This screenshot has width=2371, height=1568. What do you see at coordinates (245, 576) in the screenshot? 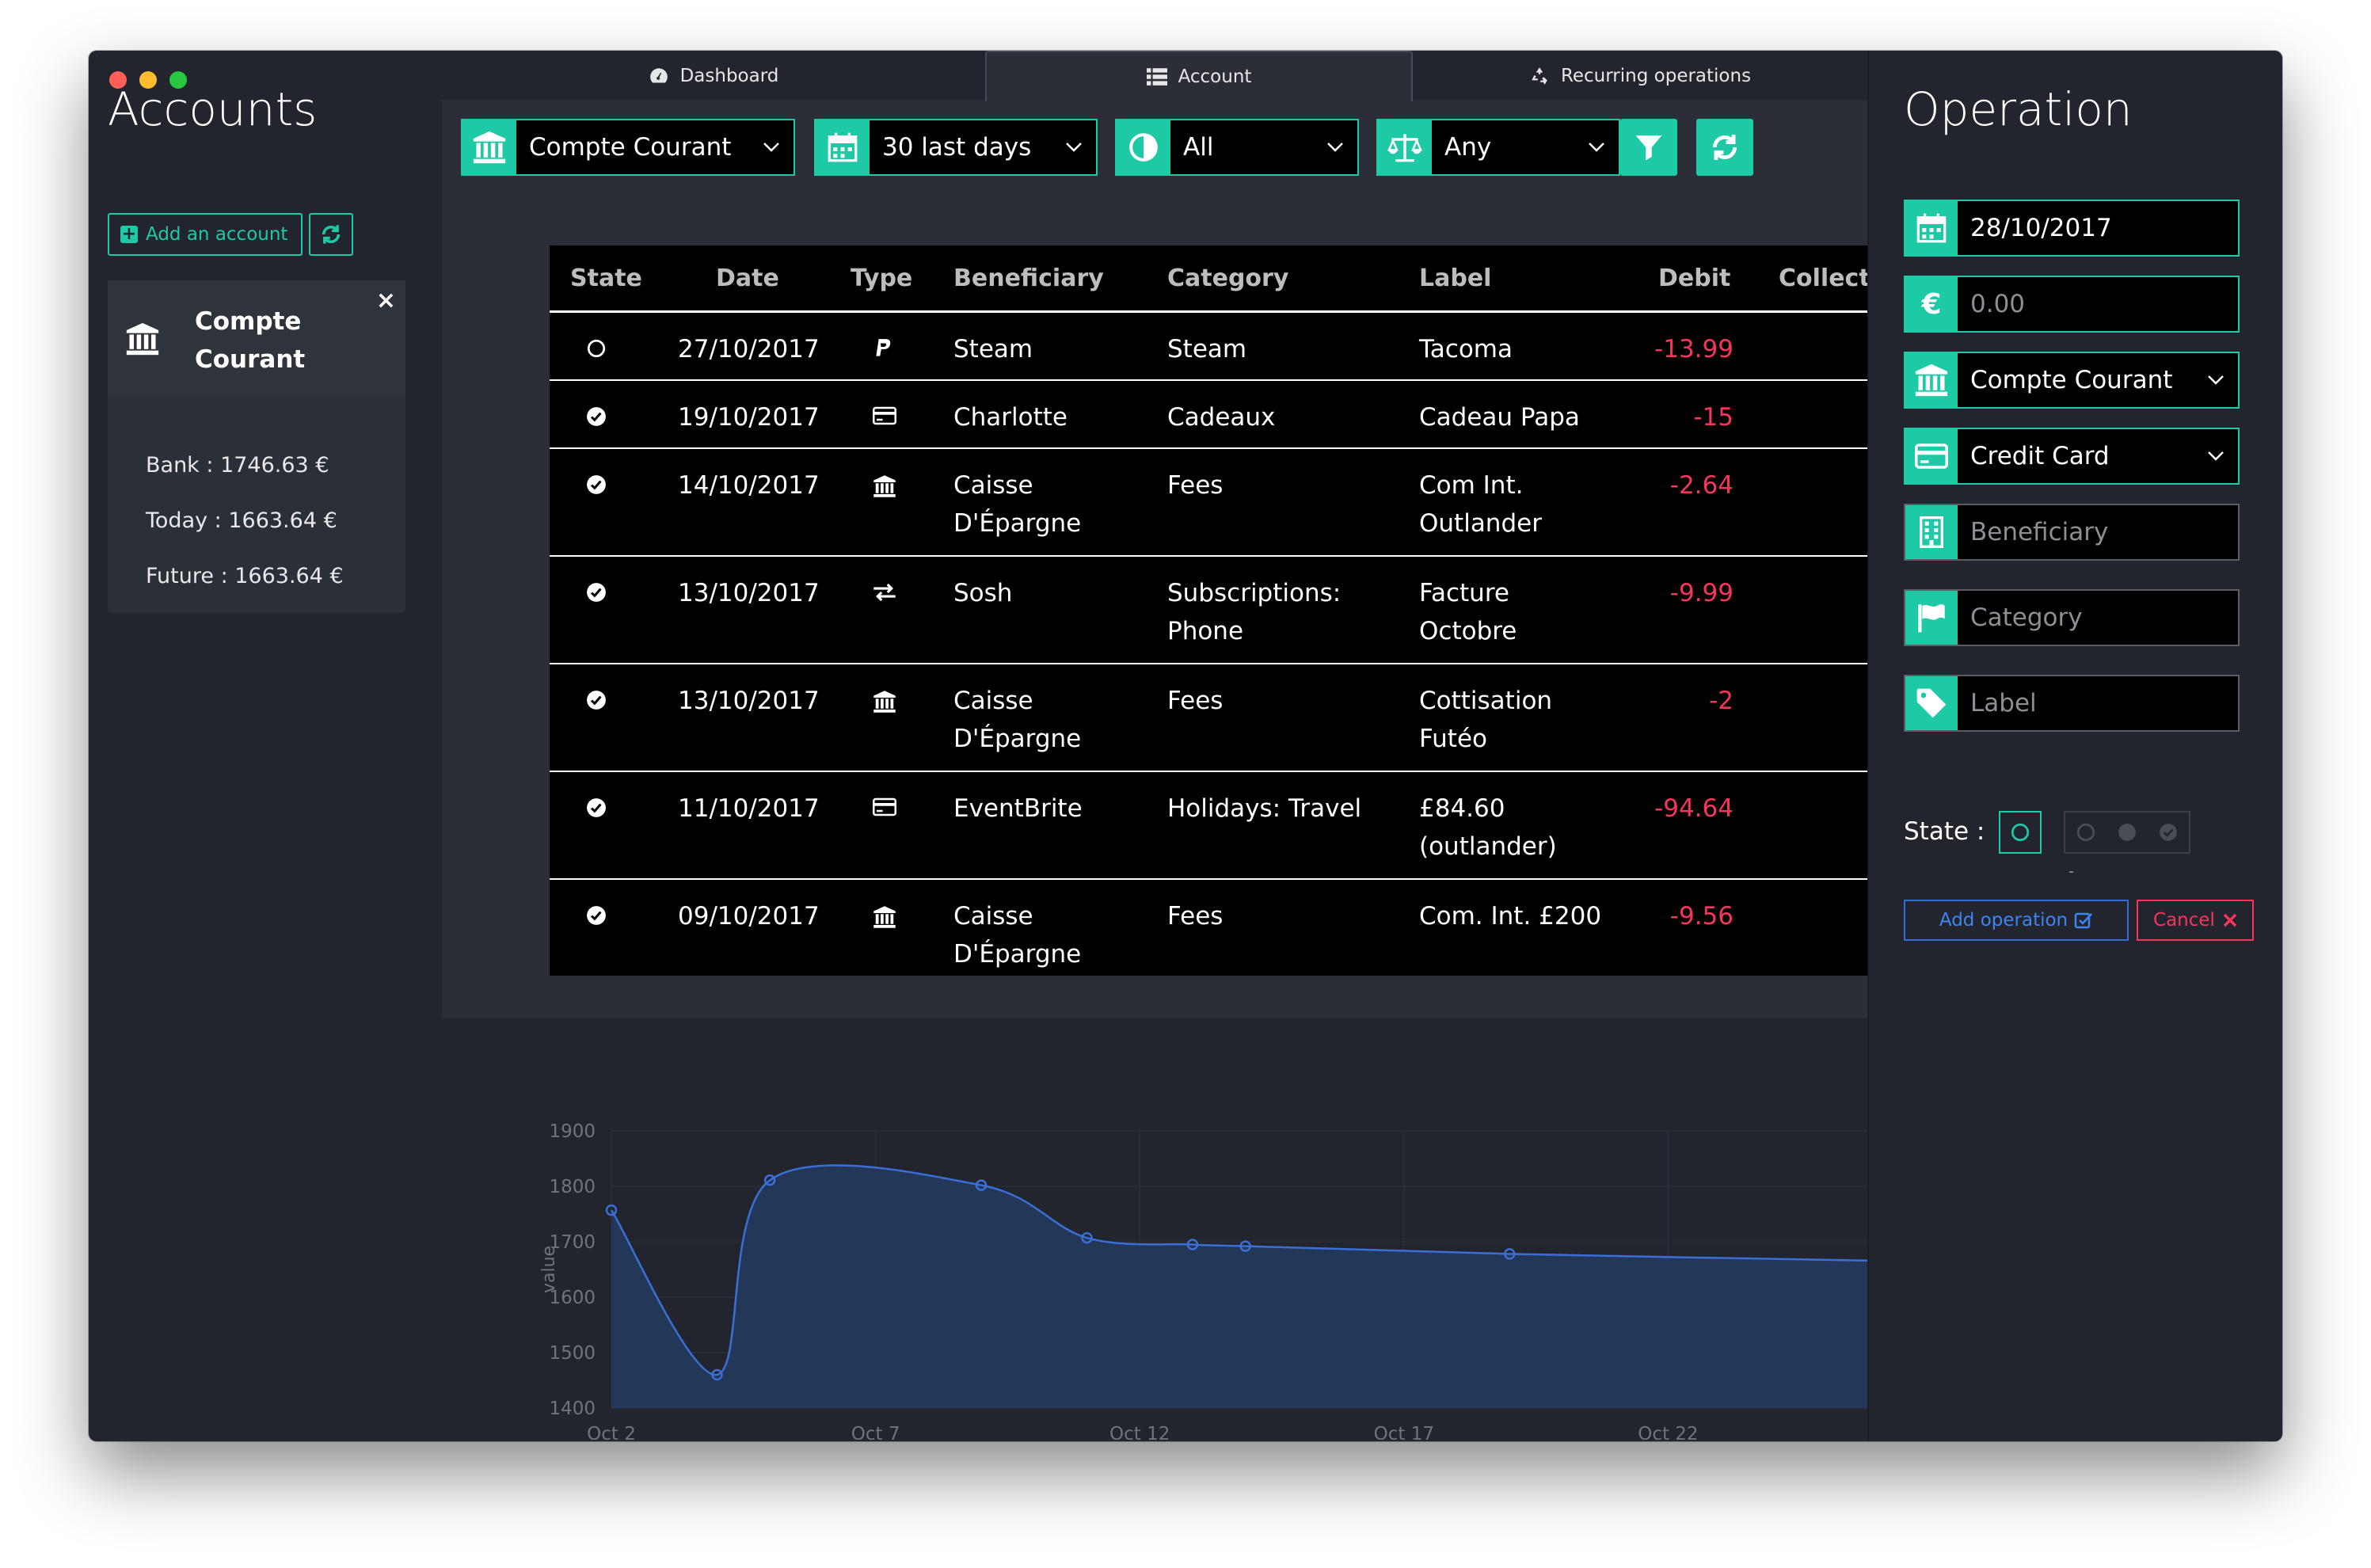
I see `future-balance: Future : 1663.64 €` at bounding box center [245, 576].